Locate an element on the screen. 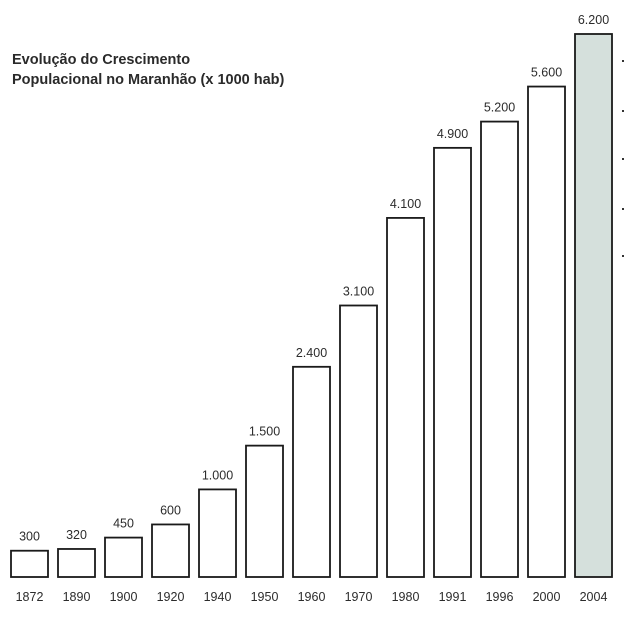 The width and height of the screenshot is (626, 623). x-tick-label-1890: 1890 is located at coordinates (77, 597).